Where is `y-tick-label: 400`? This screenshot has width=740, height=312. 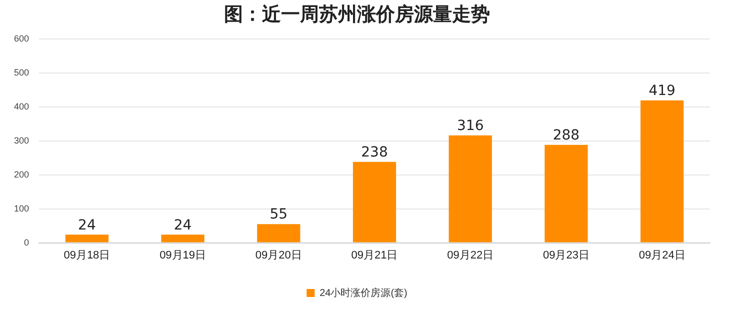
y-tick-label: 400 is located at coordinates (22, 106).